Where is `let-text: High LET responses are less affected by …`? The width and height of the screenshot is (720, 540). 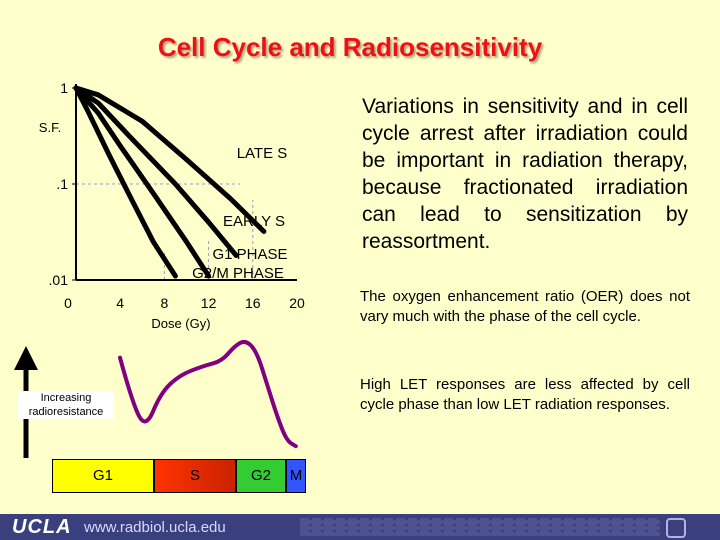 let-text: High LET responses are less affected by … is located at coordinates (525, 394).